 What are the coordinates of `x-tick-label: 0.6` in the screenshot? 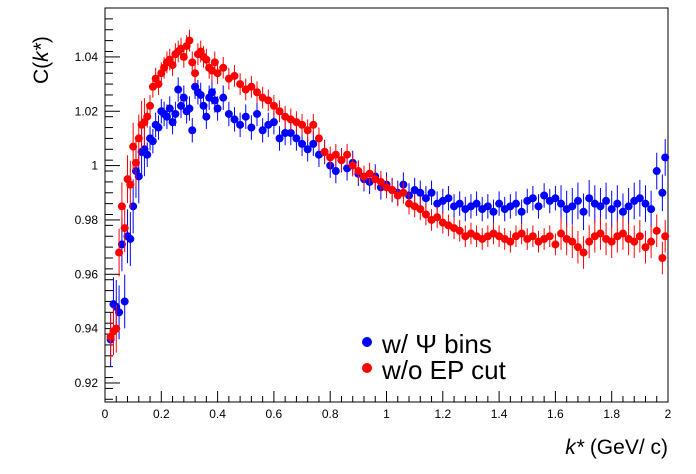 It's located at (274, 414).